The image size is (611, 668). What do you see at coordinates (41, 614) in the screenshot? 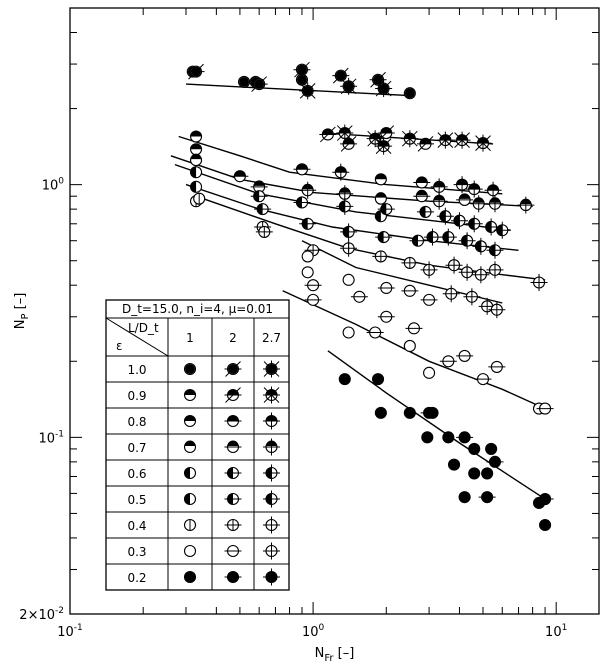
I see `y-tick-label: 2×10-2` at bounding box center [41, 614].